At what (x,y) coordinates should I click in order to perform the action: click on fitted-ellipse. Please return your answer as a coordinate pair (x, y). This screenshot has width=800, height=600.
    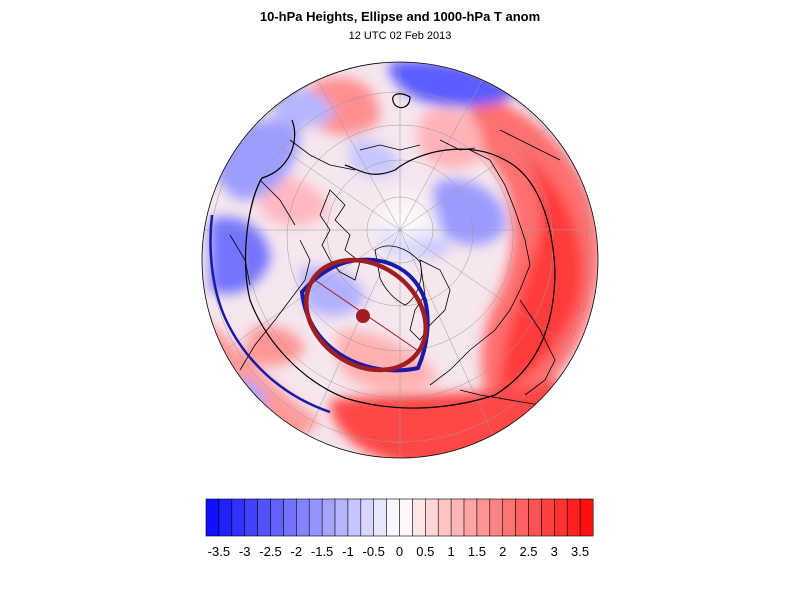
    Looking at the image, I should click on (366, 315).